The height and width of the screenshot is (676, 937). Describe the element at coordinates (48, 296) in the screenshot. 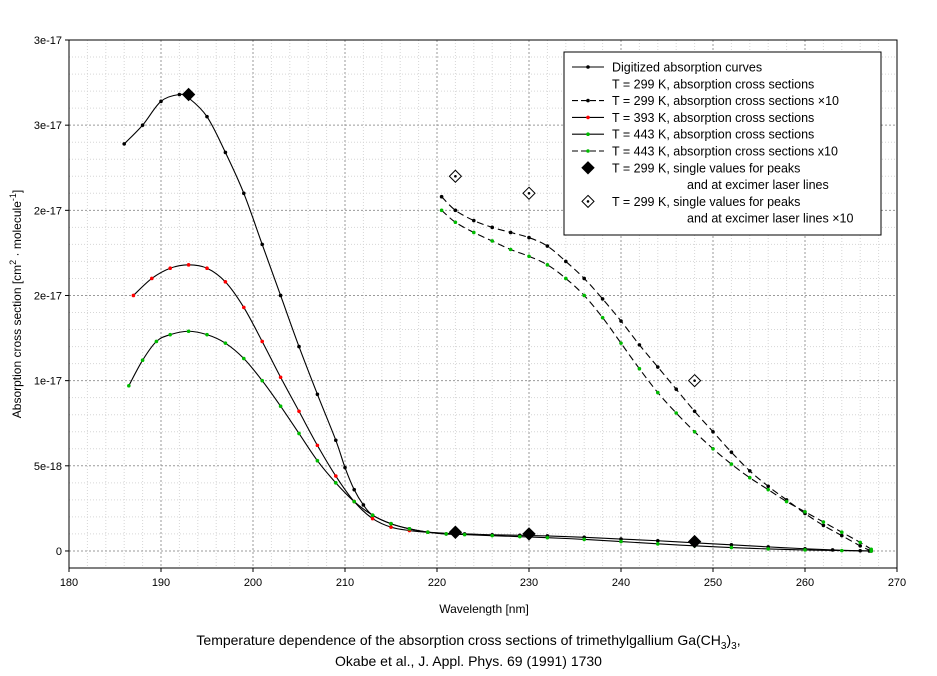

I see `y-tick-label: 2e-17` at that location.